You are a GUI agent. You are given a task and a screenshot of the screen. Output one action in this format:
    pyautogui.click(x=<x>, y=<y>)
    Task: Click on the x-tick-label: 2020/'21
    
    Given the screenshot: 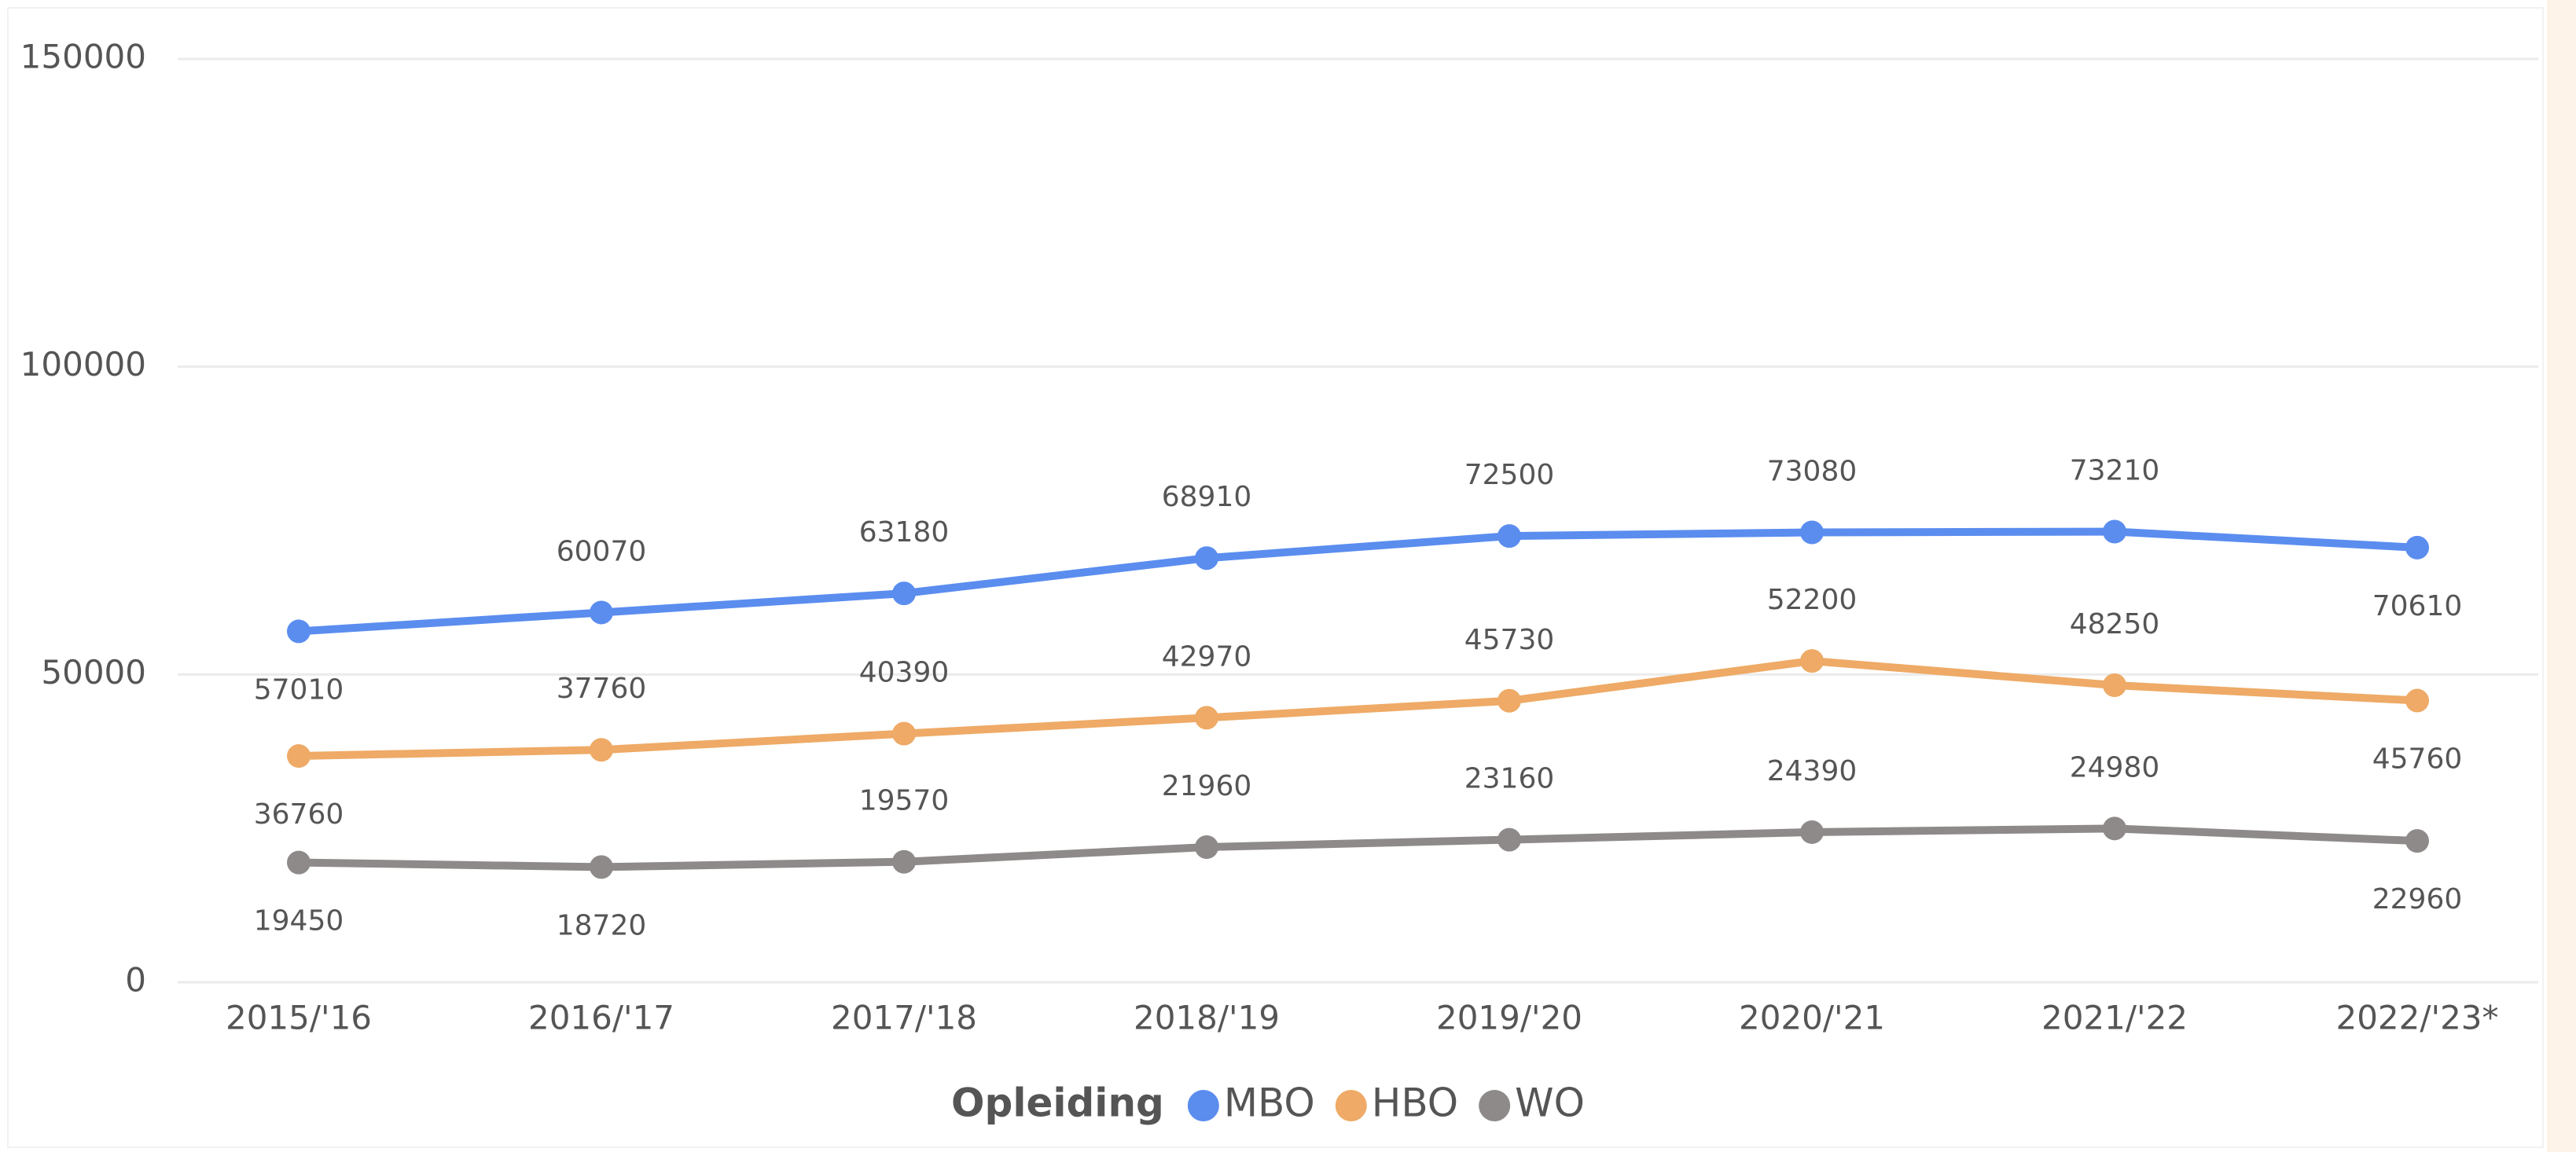 What is the action you would take?
    pyautogui.click(x=1812, y=1018)
    